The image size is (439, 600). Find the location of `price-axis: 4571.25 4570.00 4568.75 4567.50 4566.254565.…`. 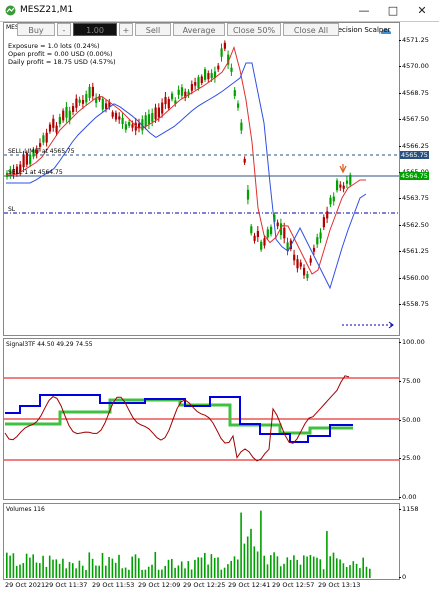

price-axis: 4571.25 4570.00 4568.75 4567.50 4566.254565.… is located at coordinates (417, 179).